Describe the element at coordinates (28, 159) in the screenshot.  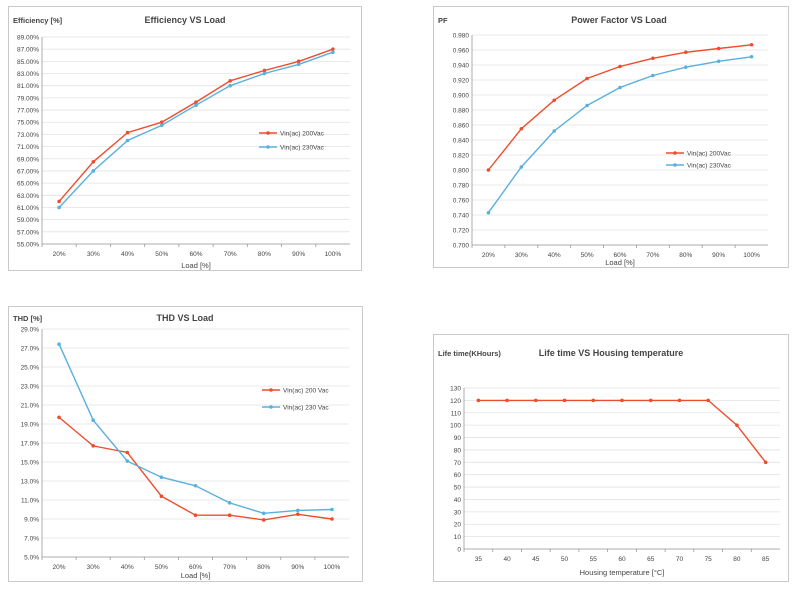
I see `y-tick-label: 69.00%` at that location.